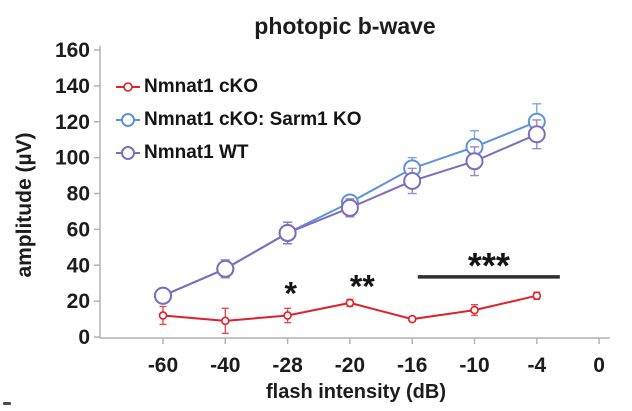 This screenshot has height=411, width=632. What do you see at coordinates (489, 265) in the screenshot?
I see `significance-star: ***` at bounding box center [489, 265].